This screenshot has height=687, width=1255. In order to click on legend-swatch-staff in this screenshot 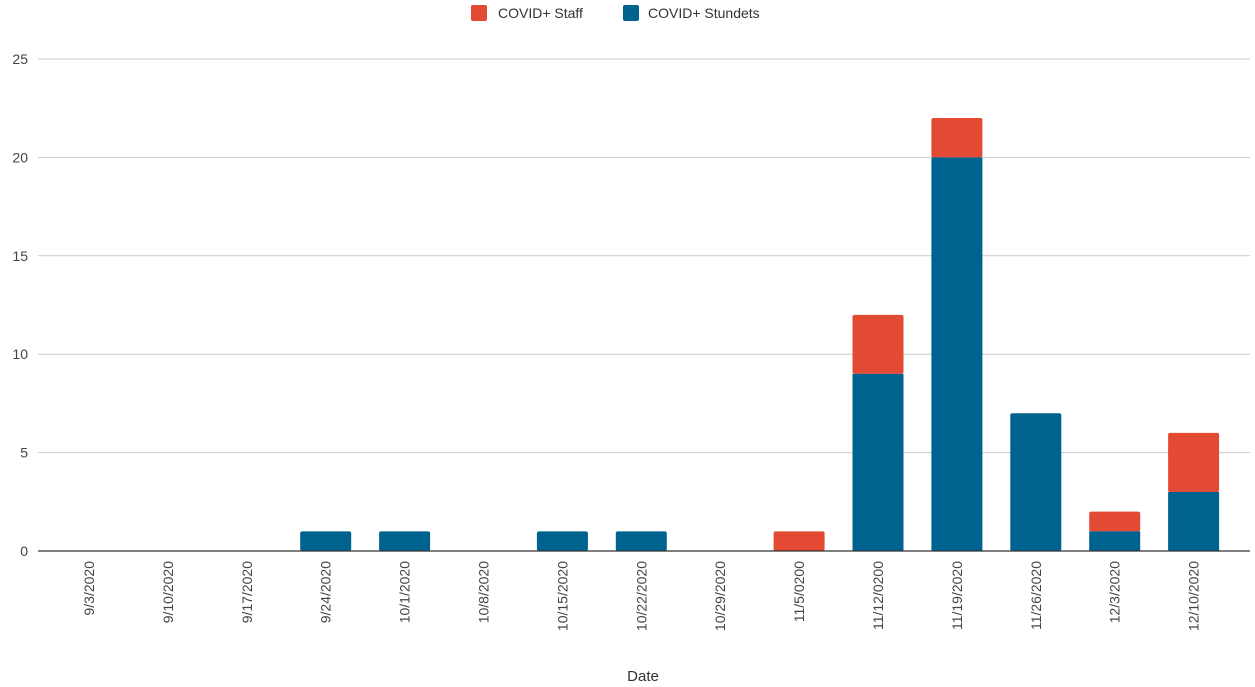, I will do `click(479, 13)`.